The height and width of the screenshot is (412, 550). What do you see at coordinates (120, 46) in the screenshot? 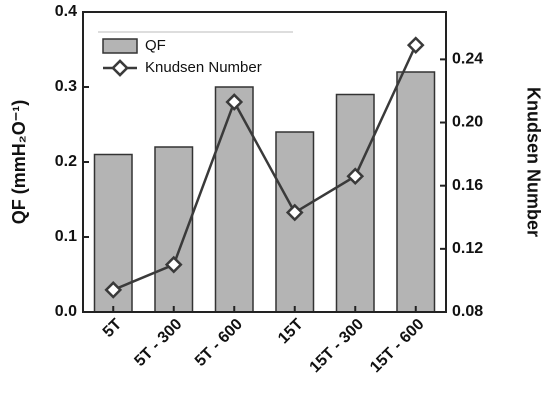
I see `legend-swatch` at bounding box center [120, 46].